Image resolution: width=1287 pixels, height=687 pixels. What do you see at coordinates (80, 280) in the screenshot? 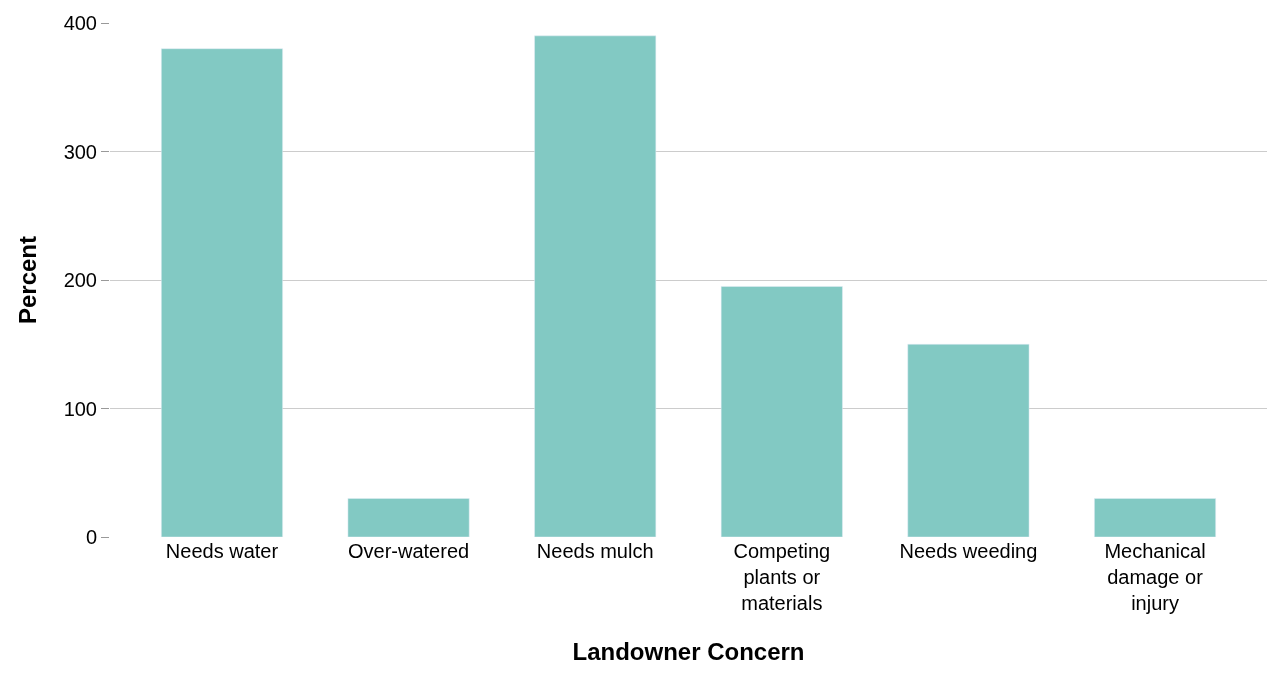
I see `y-tick-label: 200` at bounding box center [80, 280].